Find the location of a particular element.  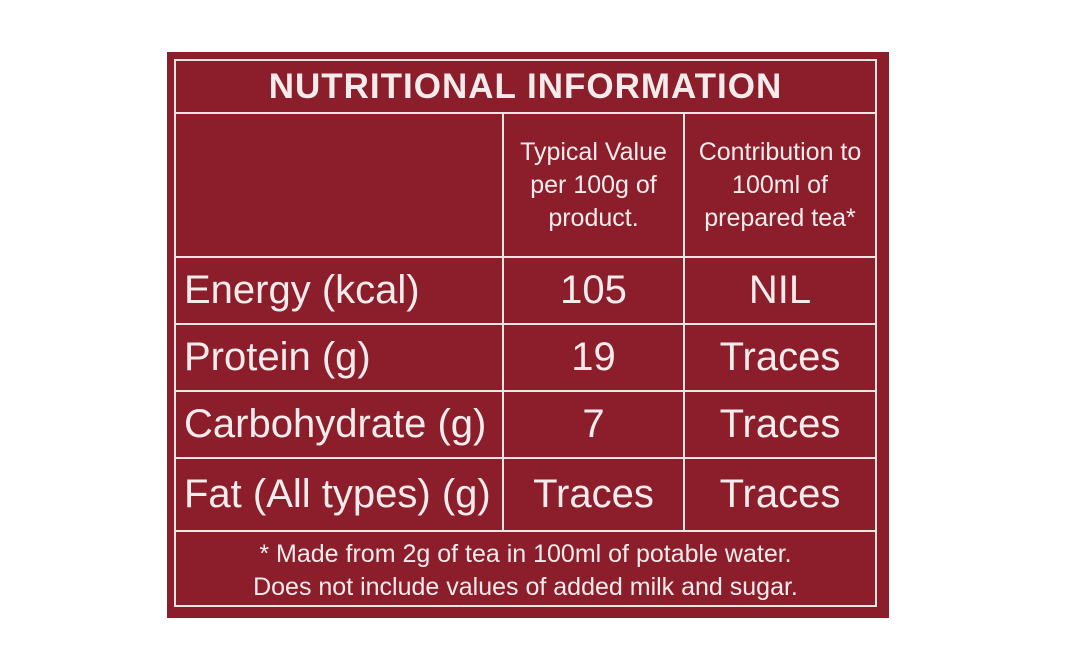

table-cell-per-100g: 105 is located at coordinates (594, 291).